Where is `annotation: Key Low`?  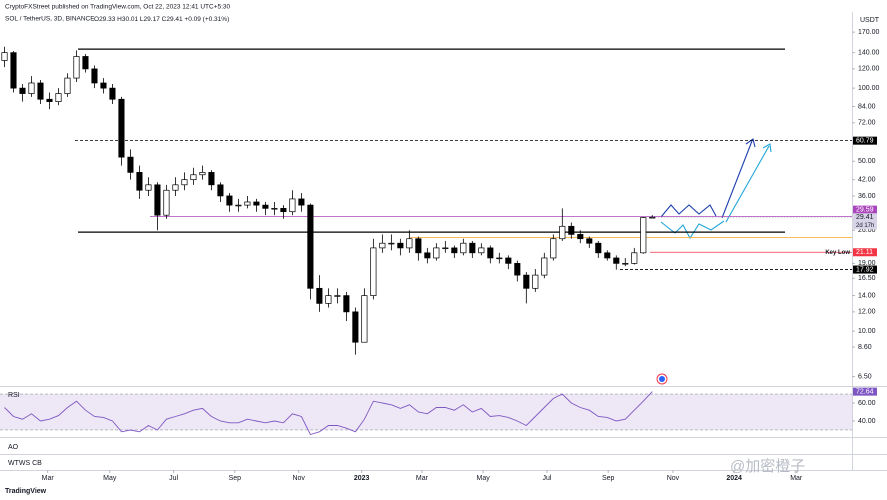
annotation: Key Low is located at coordinates (837, 253).